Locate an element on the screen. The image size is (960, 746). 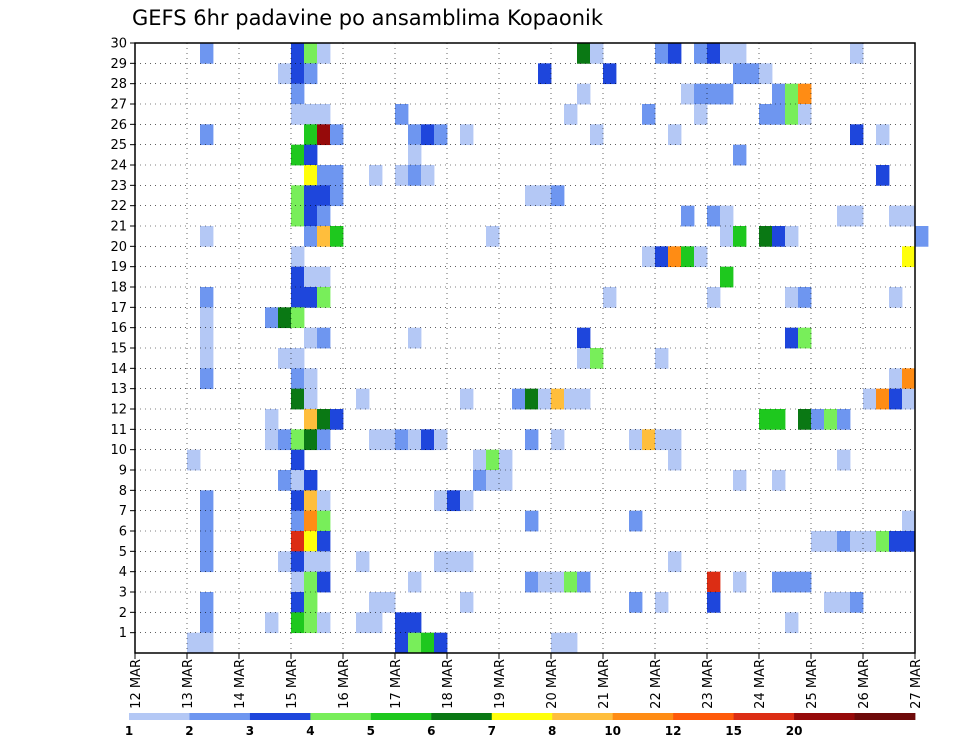
y-tick-label: 26 is located at coordinates (118, 125).